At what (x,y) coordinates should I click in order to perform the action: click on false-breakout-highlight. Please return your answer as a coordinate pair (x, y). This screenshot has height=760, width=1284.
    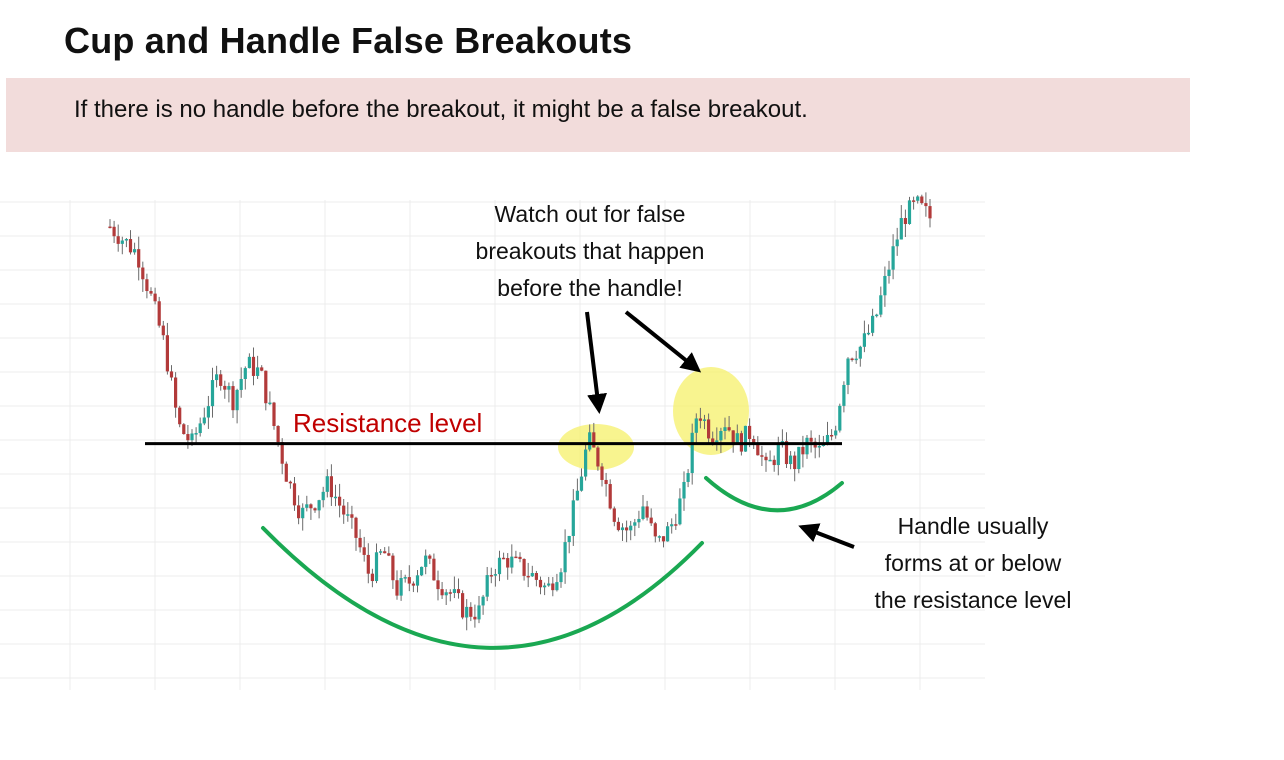
    Looking at the image, I should click on (596, 447).